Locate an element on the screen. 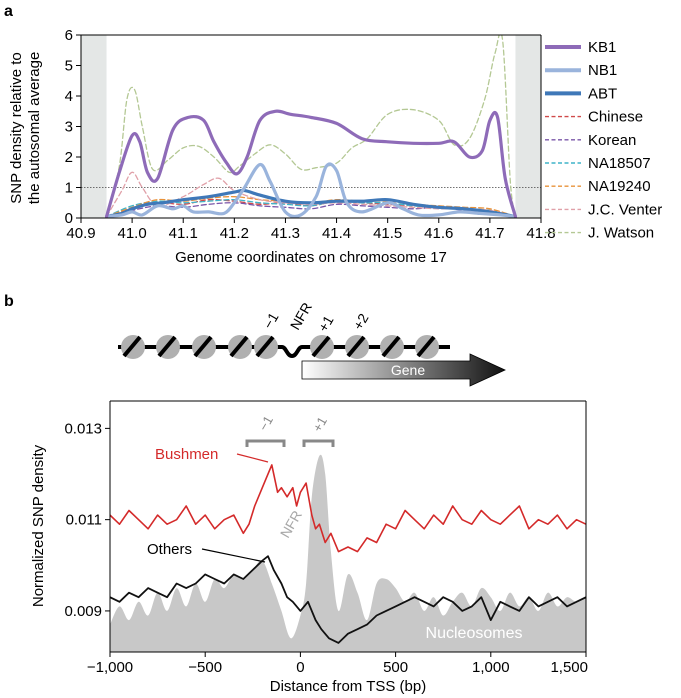  legend-label: J.C. Venter is located at coordinates (625, 209).